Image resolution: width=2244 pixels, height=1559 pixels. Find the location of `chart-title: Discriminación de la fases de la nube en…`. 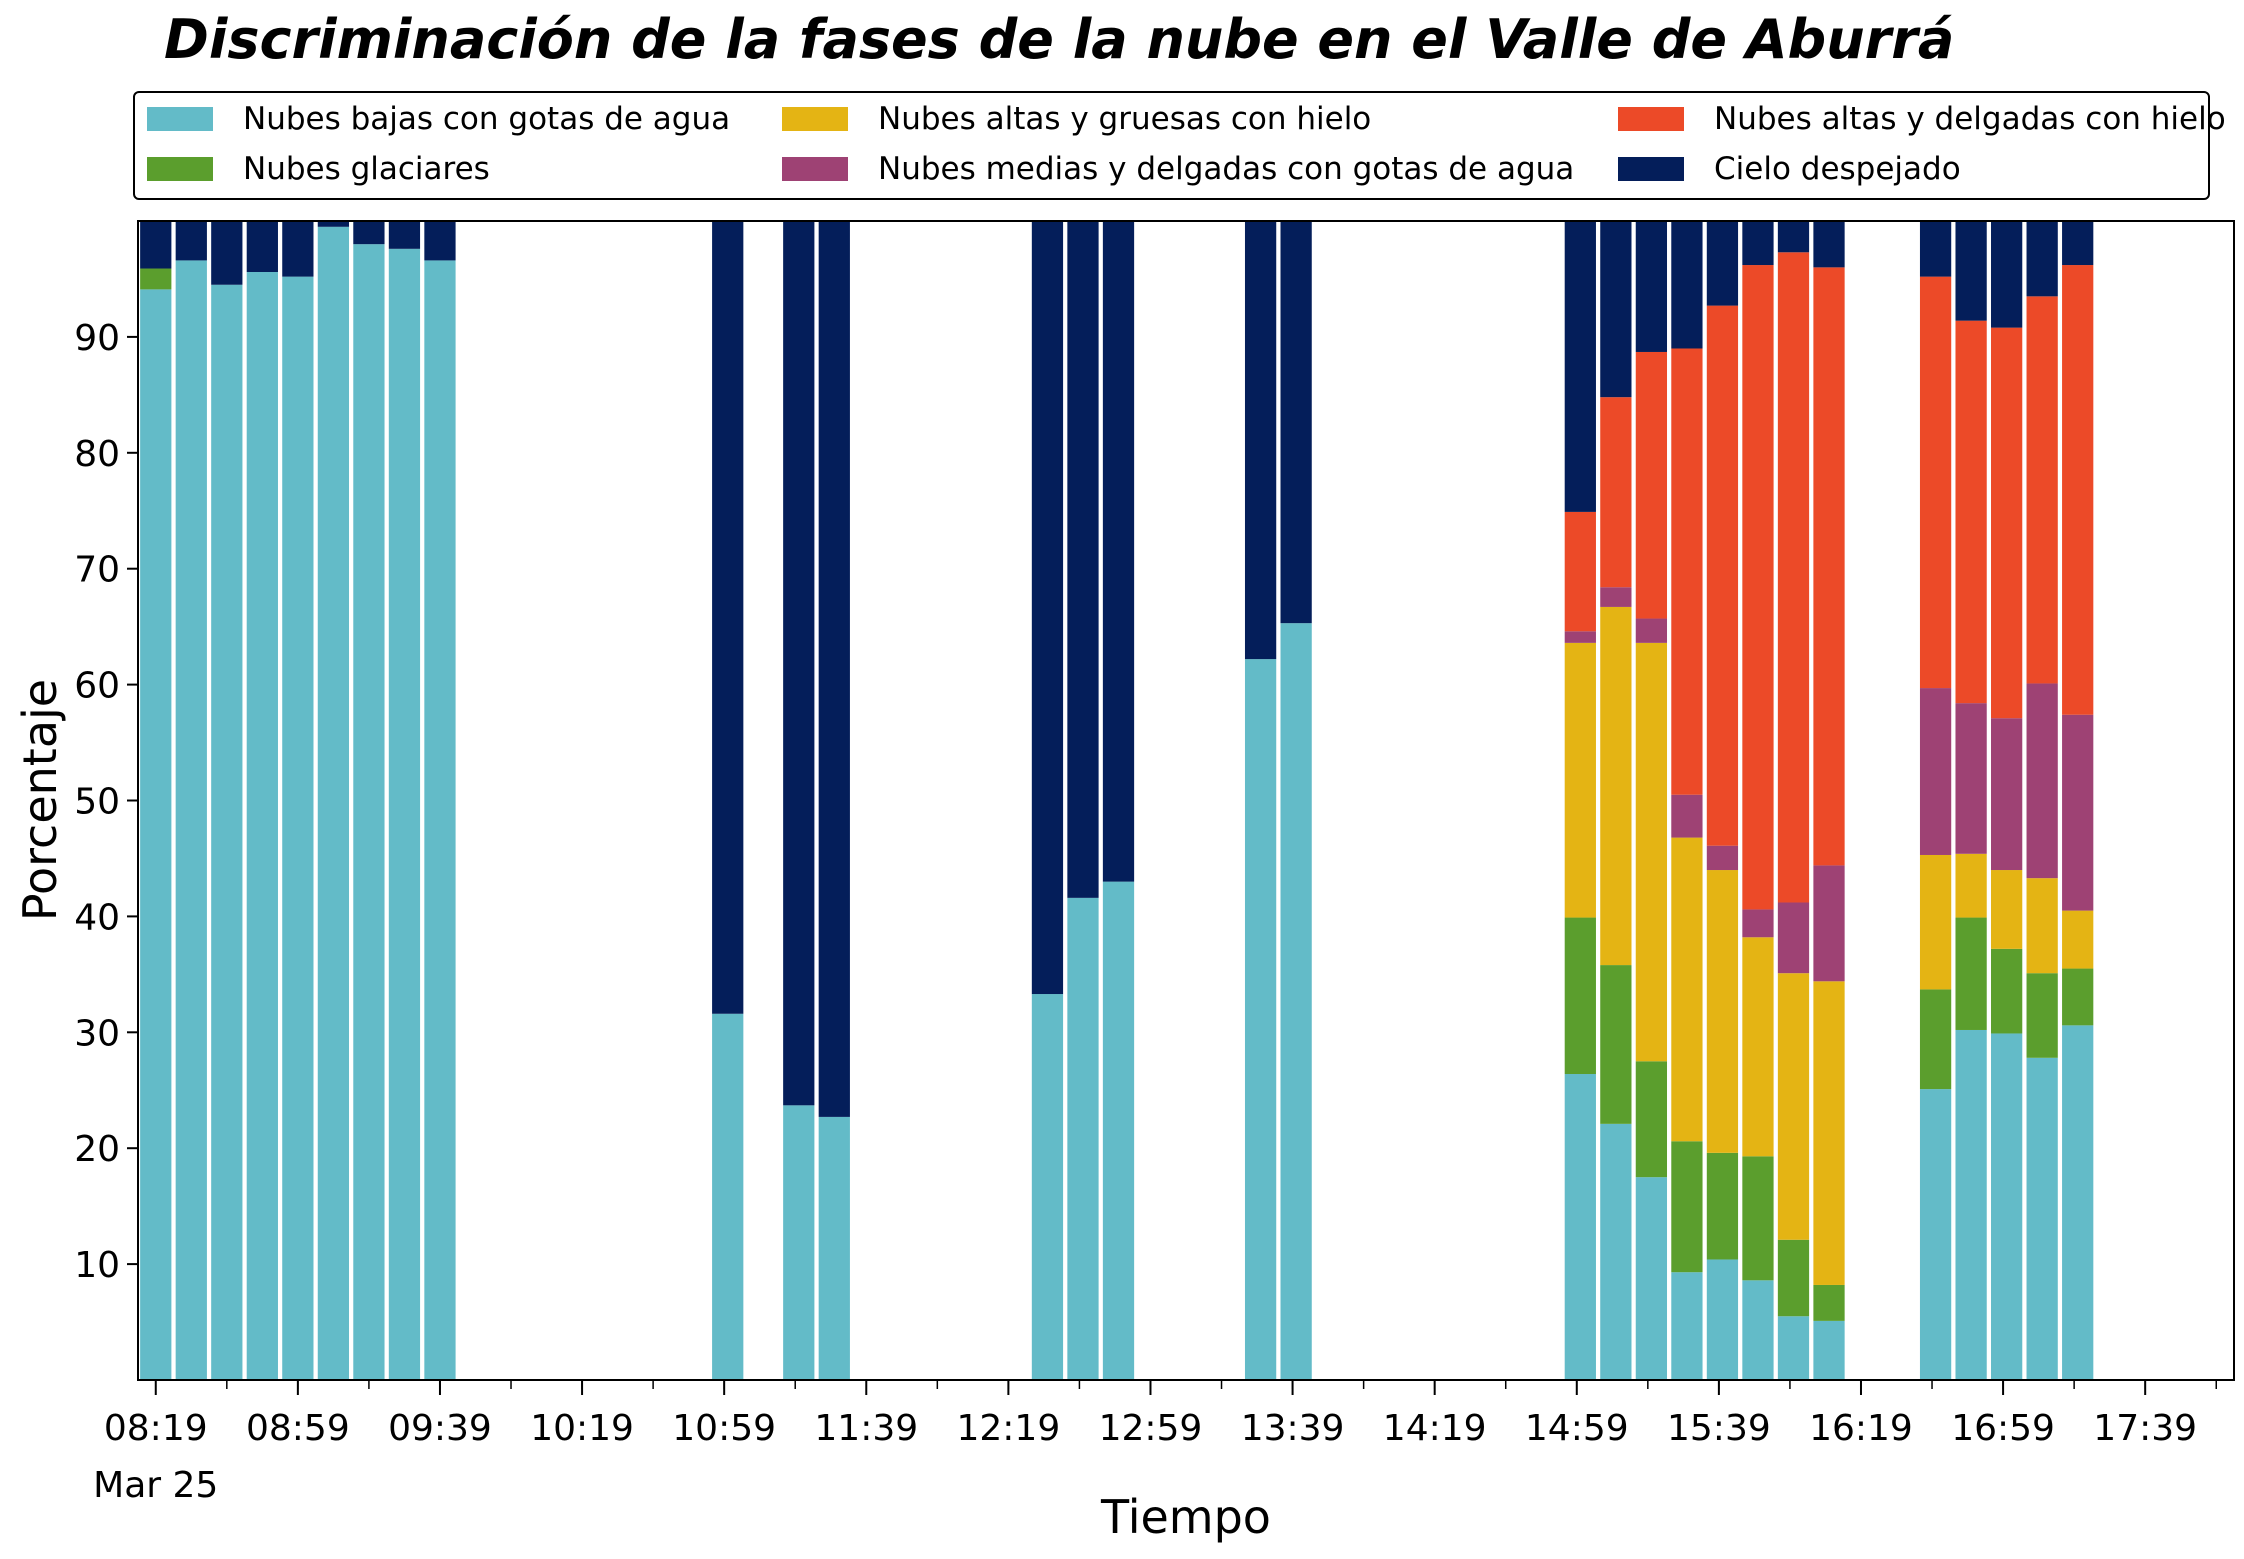

chart-title: Discriminación de la fases de la nube en… is located at coordinates (1059, 39).